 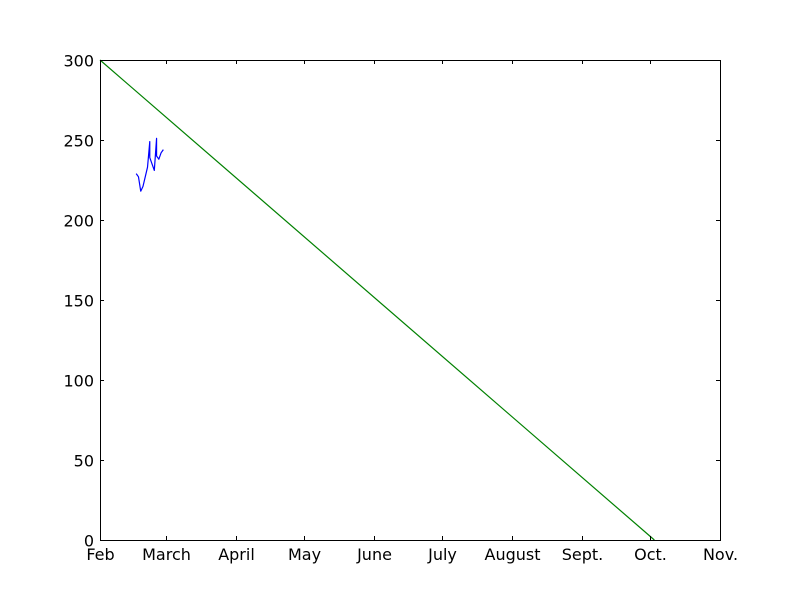 What do you see at coordinates (78, 301) in the screenshot?
I see `y-tick-label: 150` at bounding box center [78, 301].